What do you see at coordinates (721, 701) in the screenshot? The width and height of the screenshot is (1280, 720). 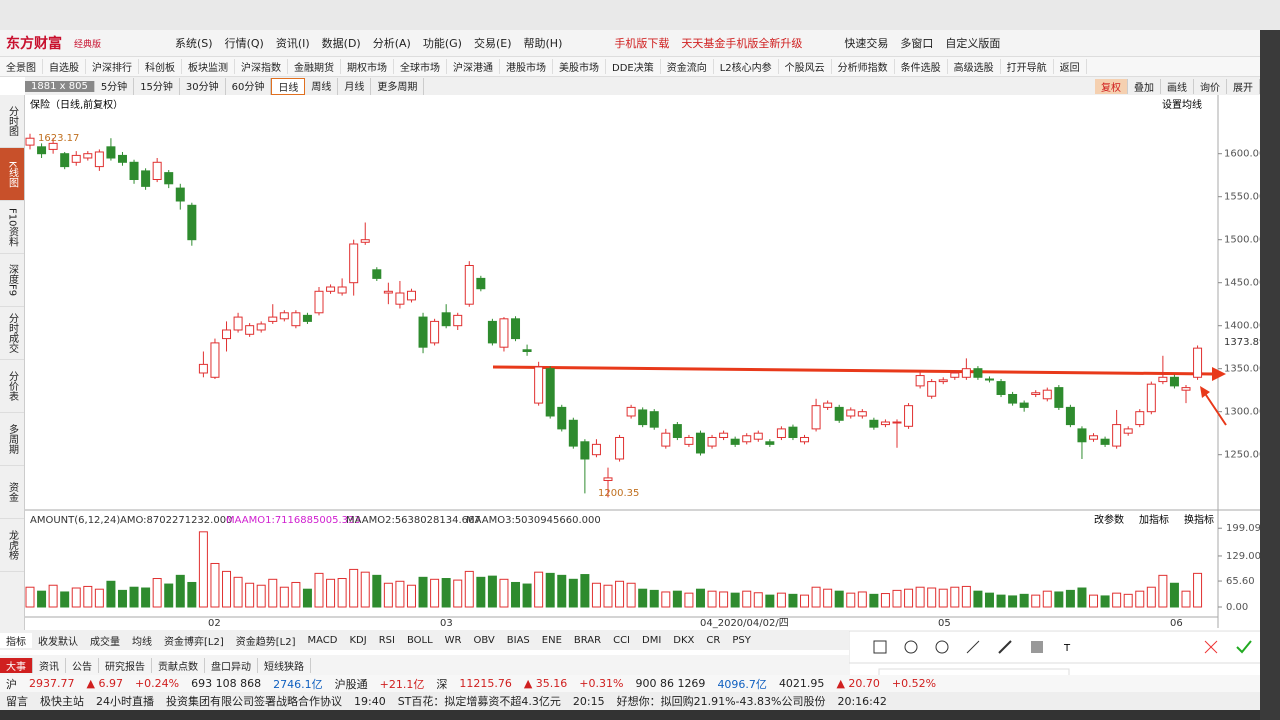 I see `news-item: 好想你：拟回购21.91%-43.83%公司股份` at bounding box center [721, 701].